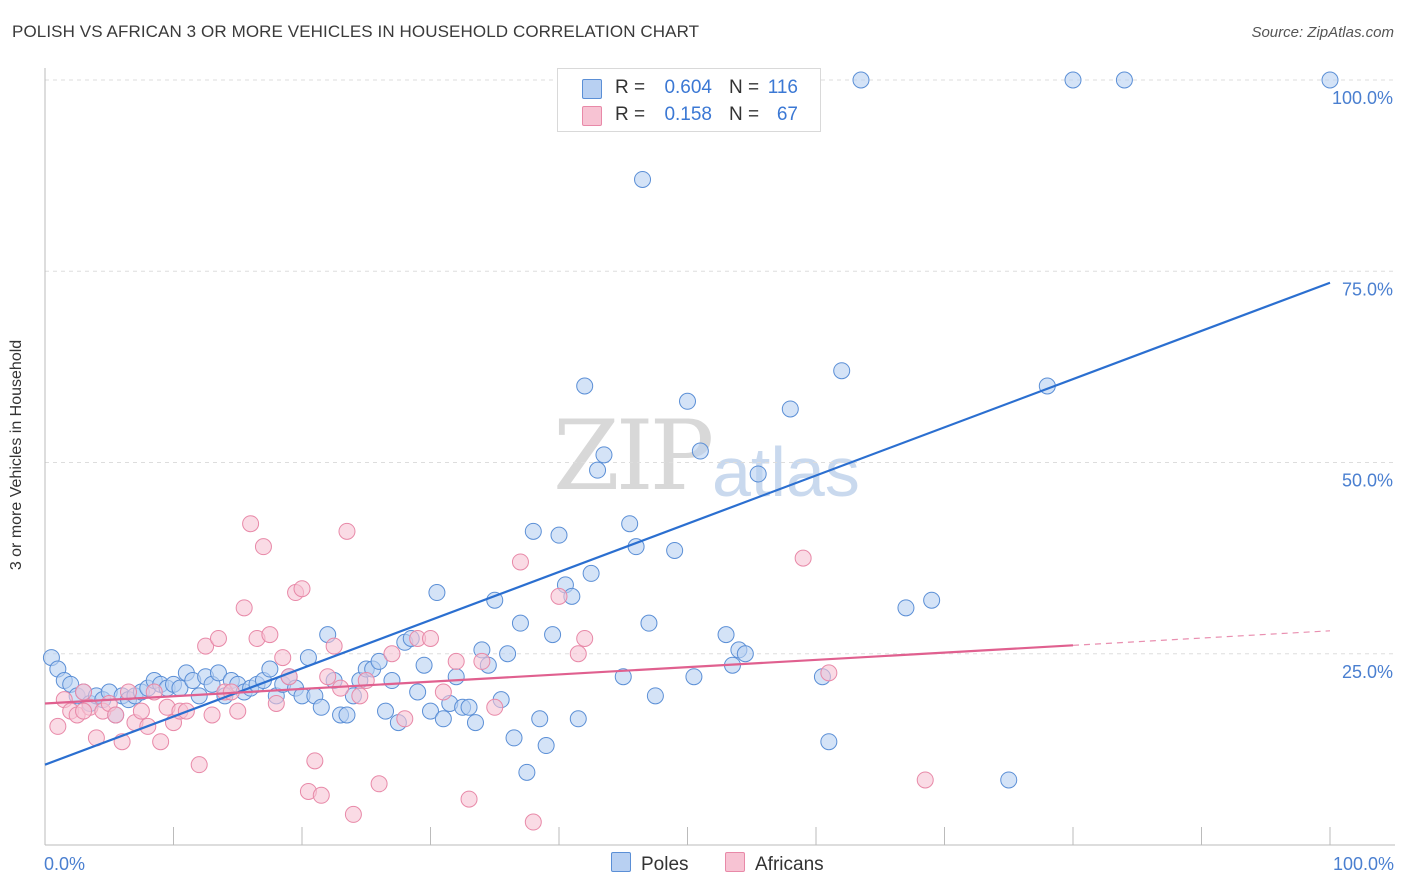 The width and height of the screenshot is (1406, 892). Describe the element at coordinates (16, 455) in the screenshot. I see `y-axis-label: 3 or more Vehicles in Household` at that location.